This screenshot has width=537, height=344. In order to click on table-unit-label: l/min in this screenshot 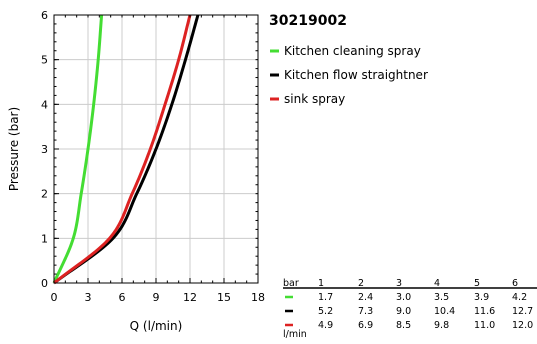, I will do `click(295, 334)`.